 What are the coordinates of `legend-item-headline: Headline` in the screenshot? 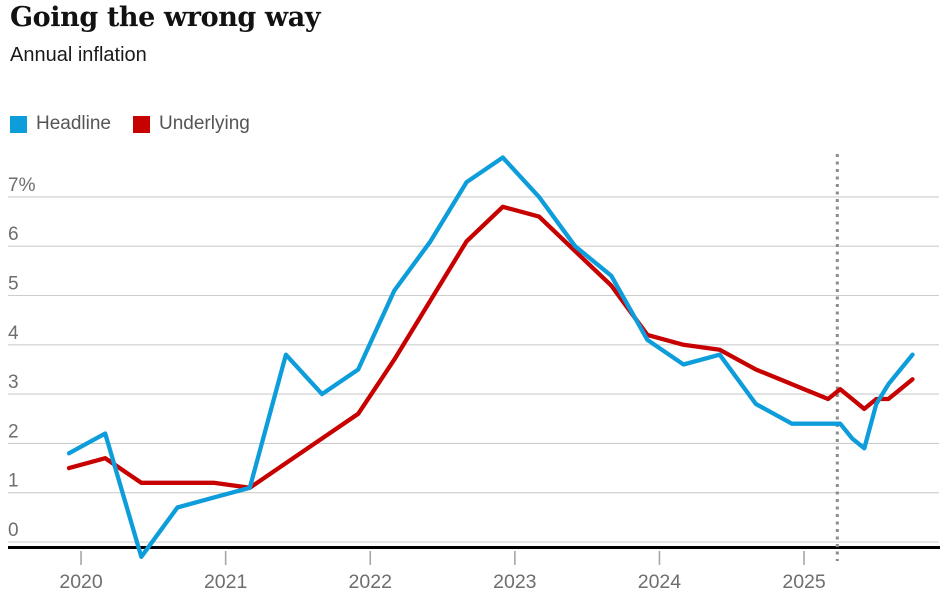 It's located at (60, 124).